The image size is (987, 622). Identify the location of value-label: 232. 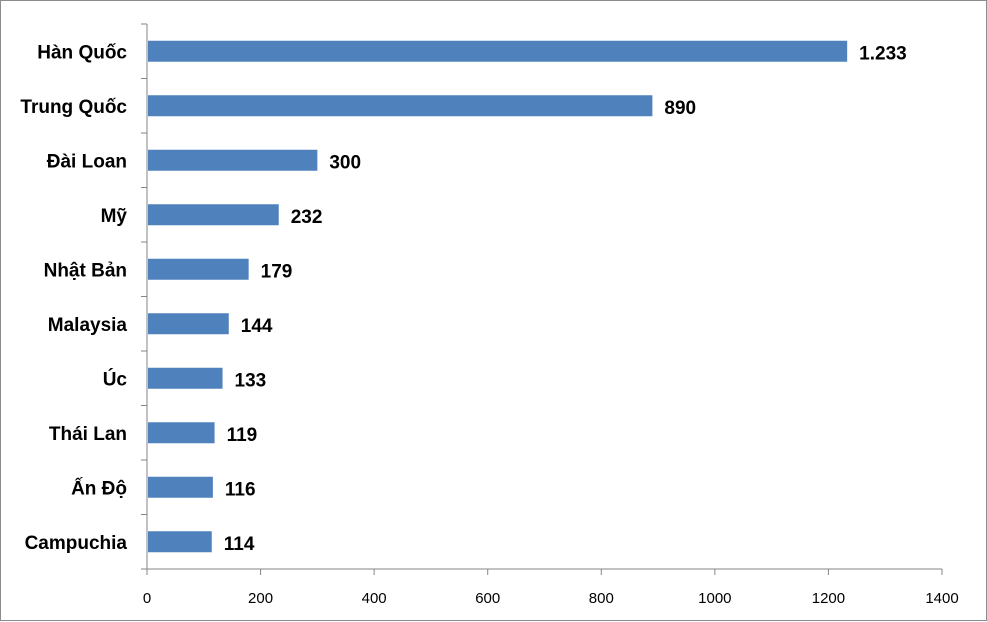
(307, 217).